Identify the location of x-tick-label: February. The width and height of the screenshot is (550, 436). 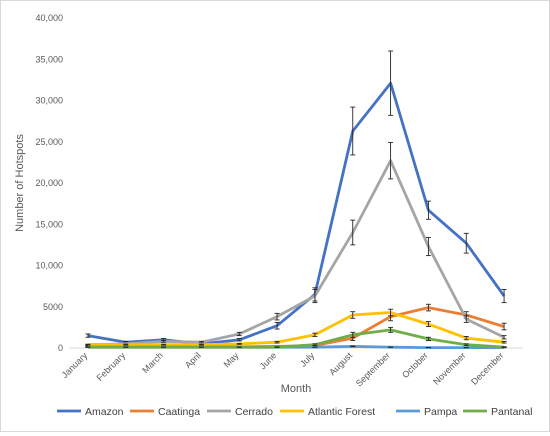
(111, 366).